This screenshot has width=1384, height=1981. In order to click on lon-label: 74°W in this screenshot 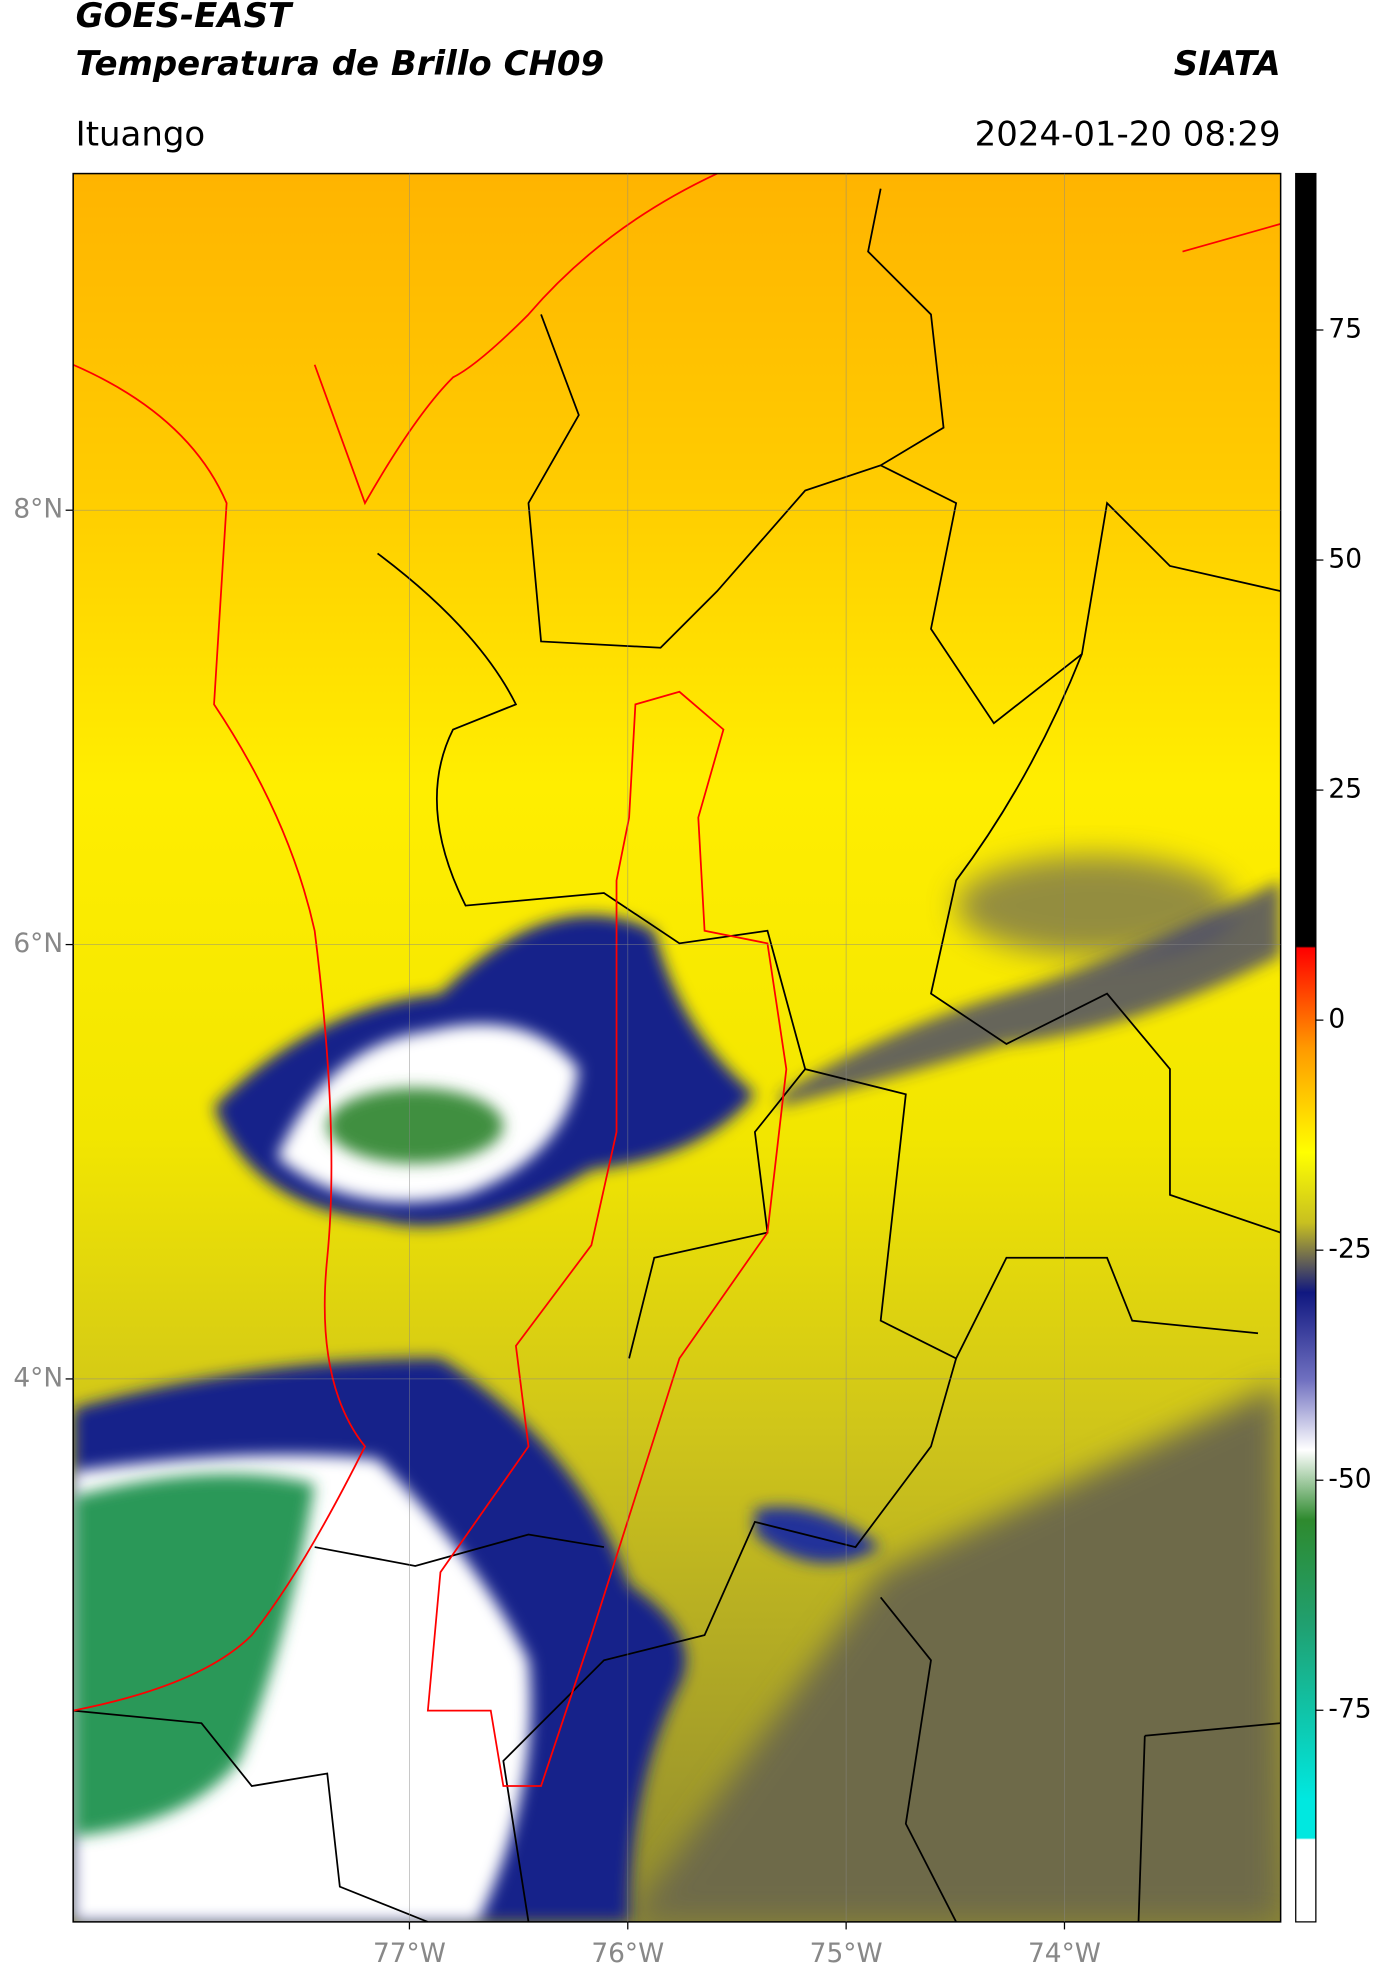, I will do `click(1064, 1953)`.